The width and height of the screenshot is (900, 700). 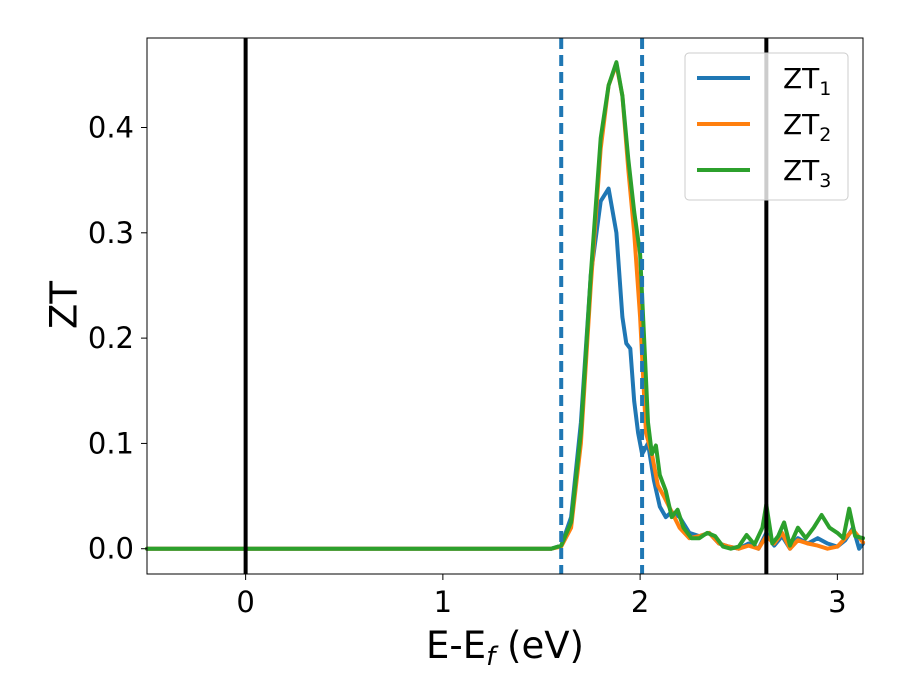 What do you see at coordinates (807, 173) in the screenshot?
I see `legend-label-3: ZT3` at bounding box center [807, 173].